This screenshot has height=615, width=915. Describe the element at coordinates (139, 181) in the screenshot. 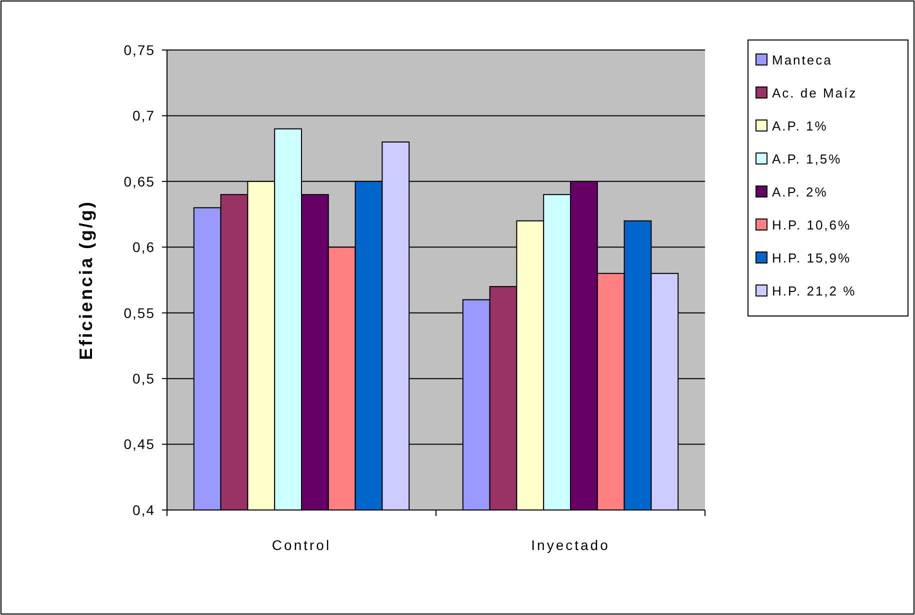

I see `y-tick-label: 0,65` at that location.